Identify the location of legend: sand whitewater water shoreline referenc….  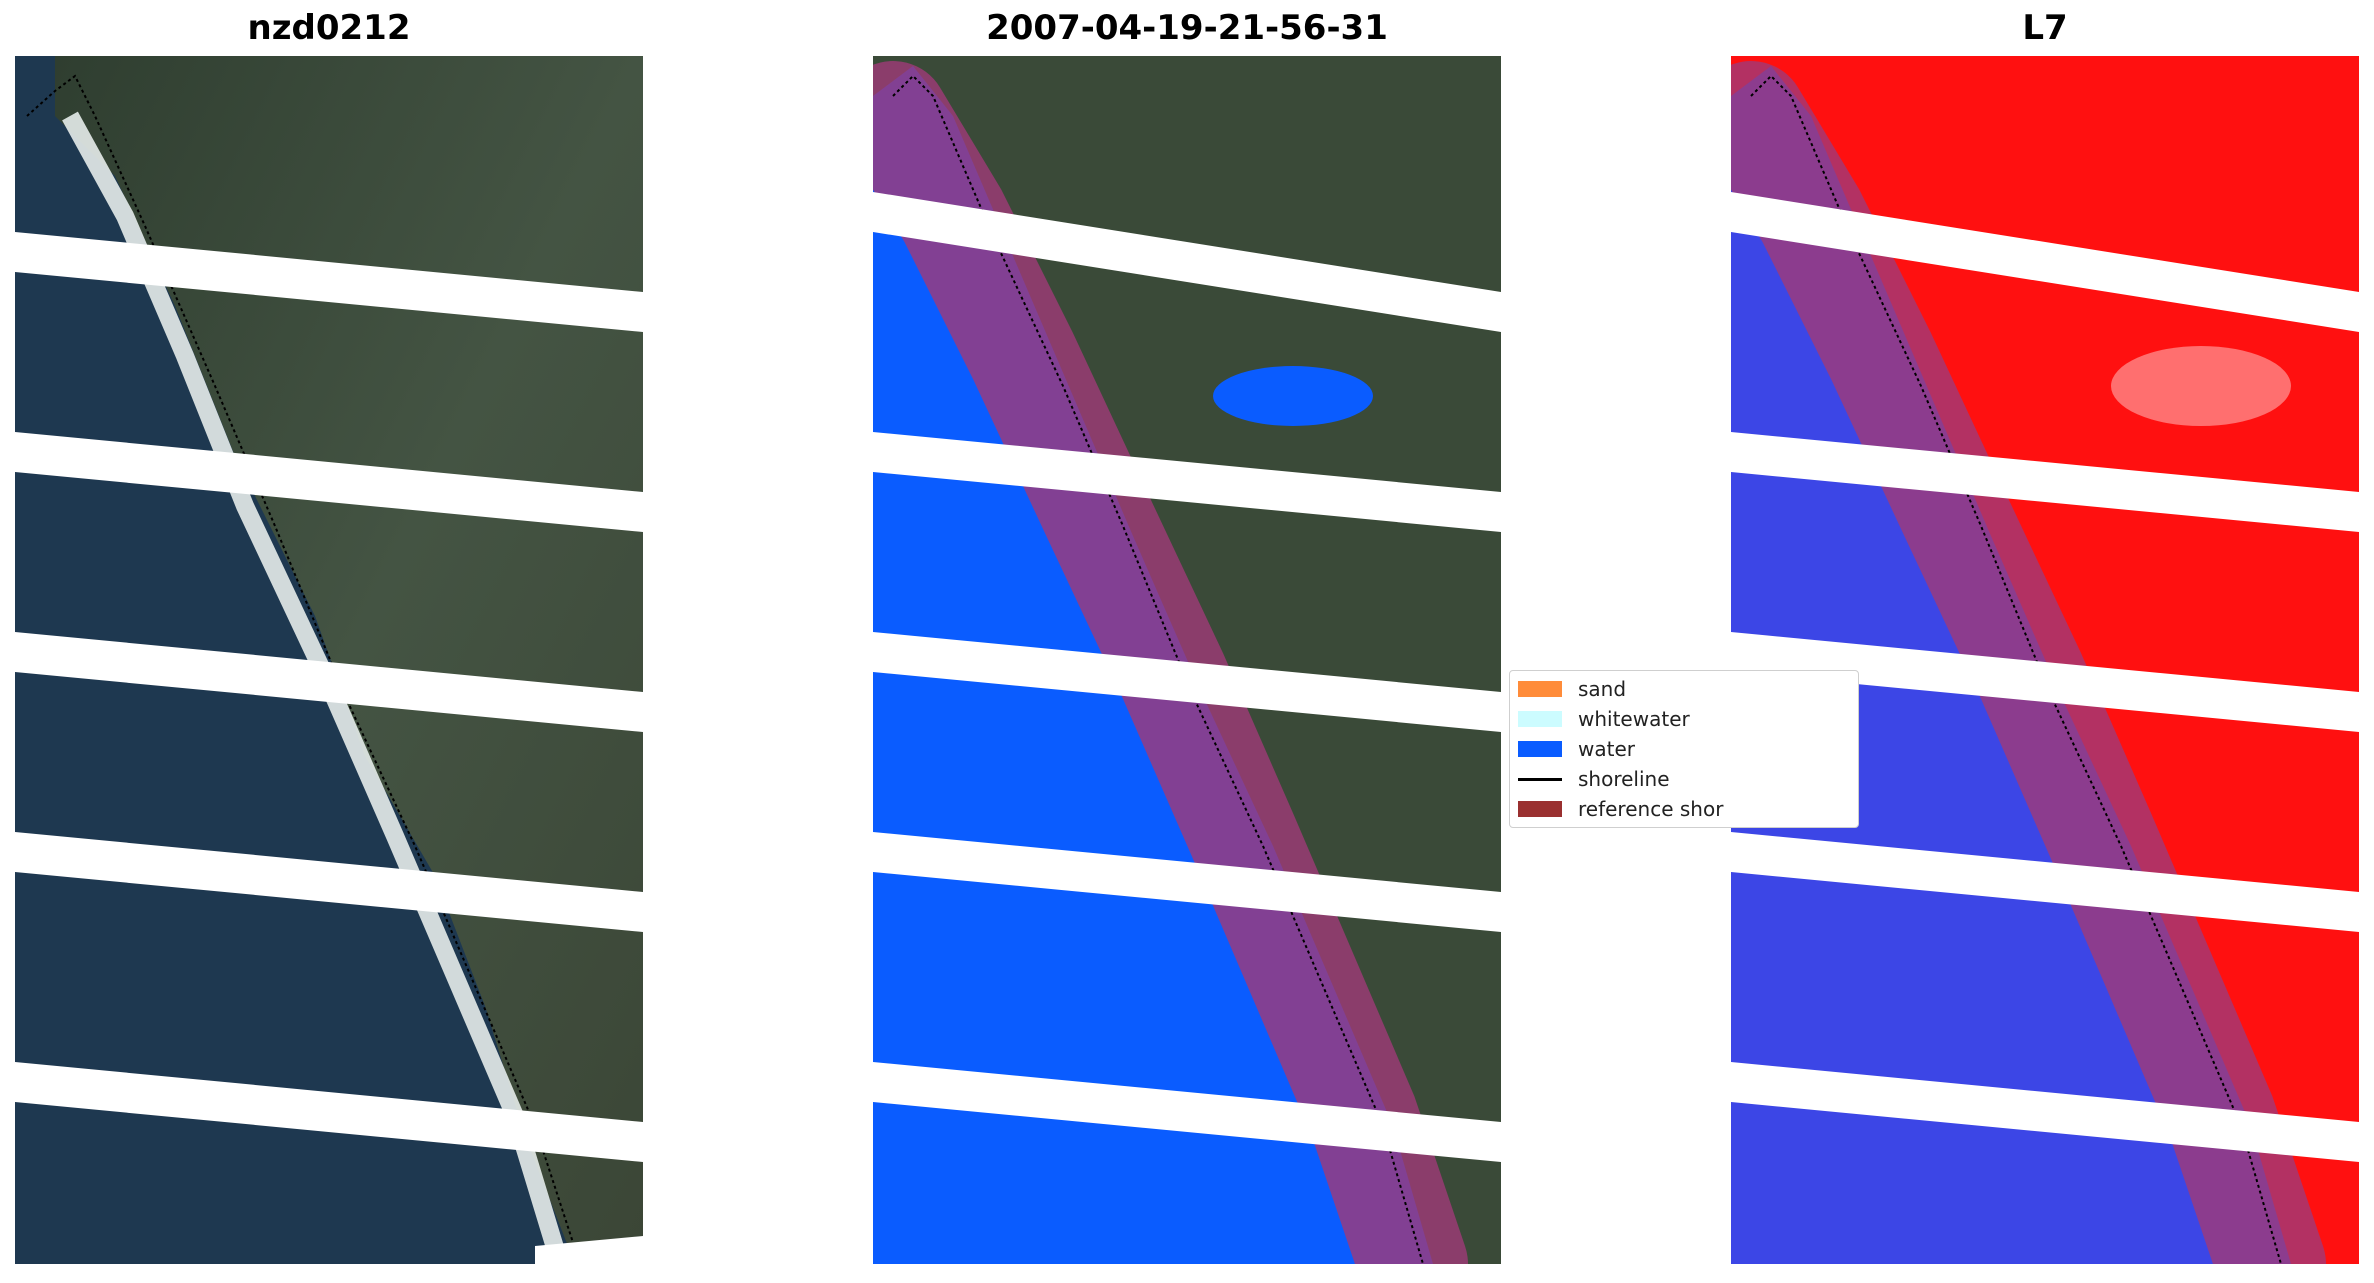
(1684, 749).